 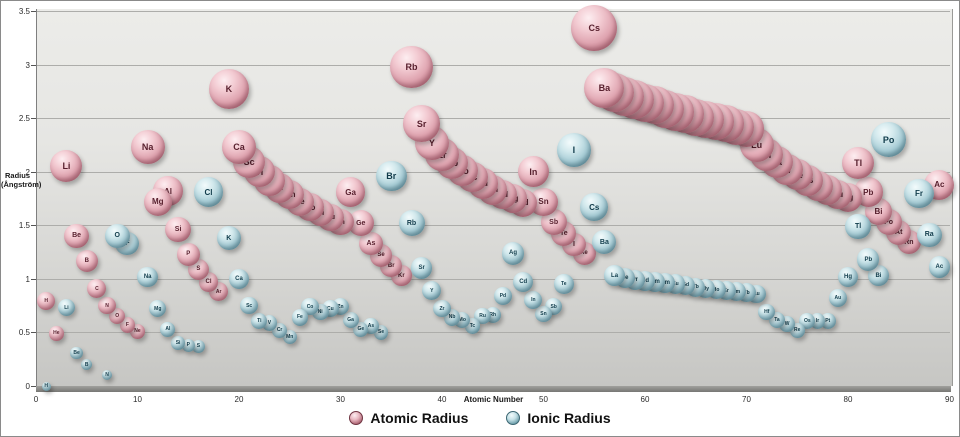 What do you see at coordinates (837, 298) in the screenshot?
I see `ionic-point-Au: Au` at bounding box center [837, 298].